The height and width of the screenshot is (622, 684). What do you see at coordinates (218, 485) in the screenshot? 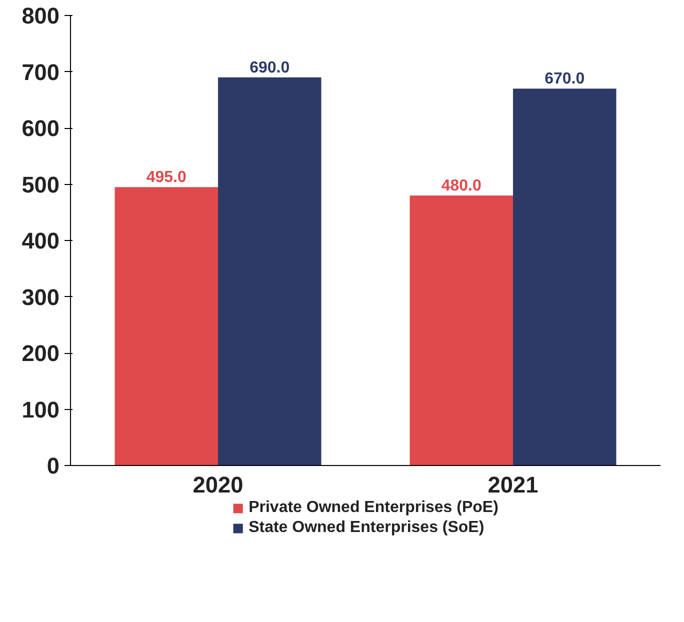
I see `x-tick-label: 2020` at bounding box center [218, 485].